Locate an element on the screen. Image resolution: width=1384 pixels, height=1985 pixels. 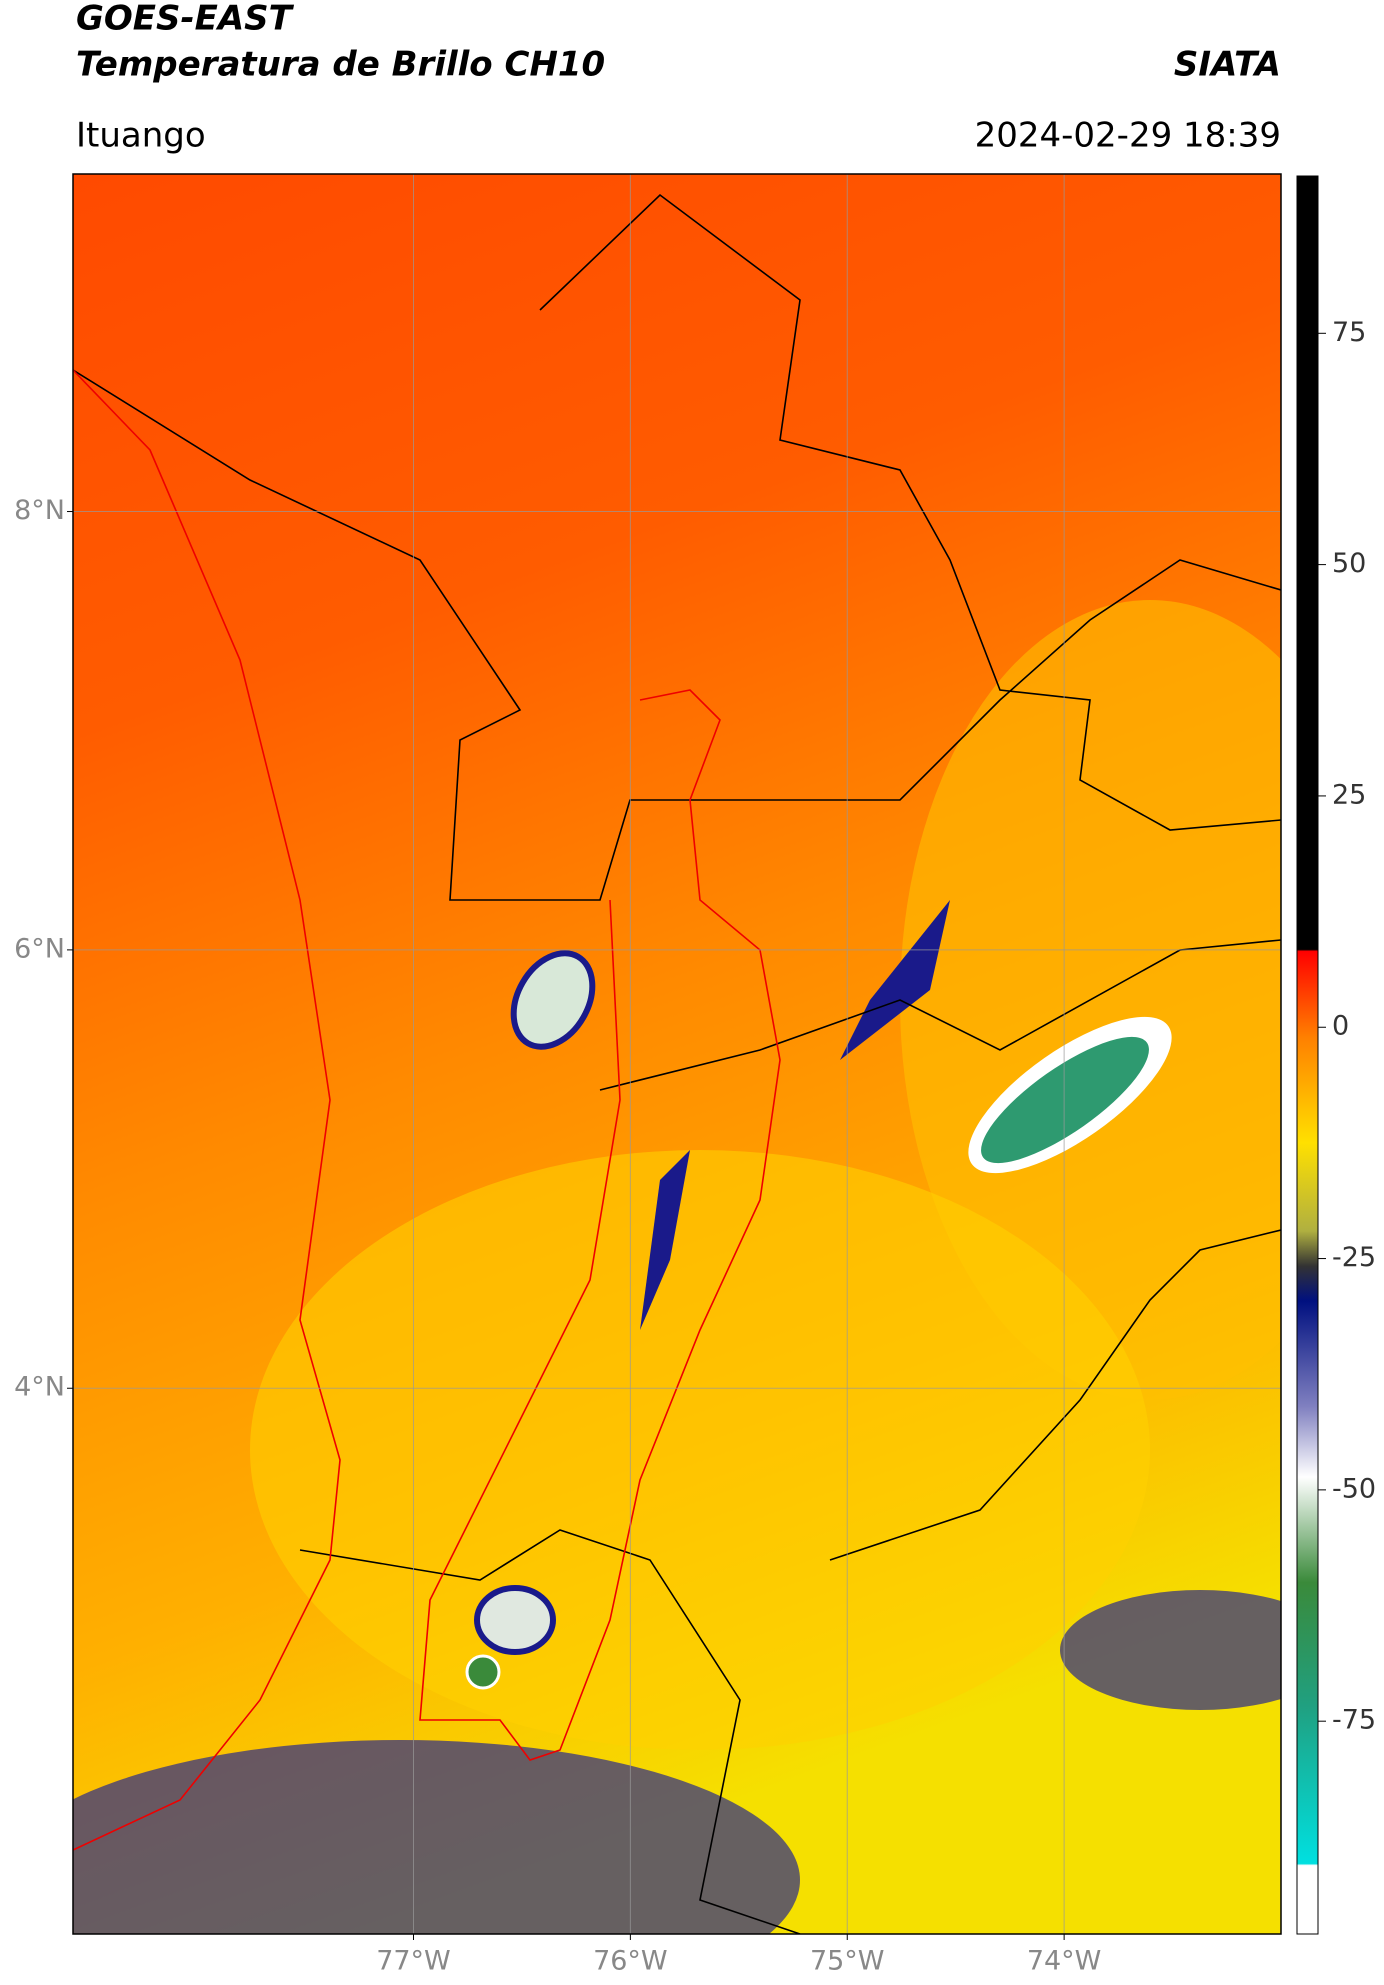
colorbar-label: 0 is located at coordinates (1340, 1026).